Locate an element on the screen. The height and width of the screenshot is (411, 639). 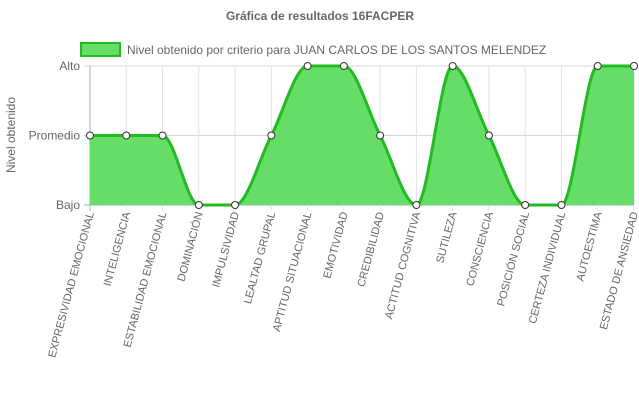
x-tick-label-11: CONSCIENCIA is located at coordinates (480, 249).